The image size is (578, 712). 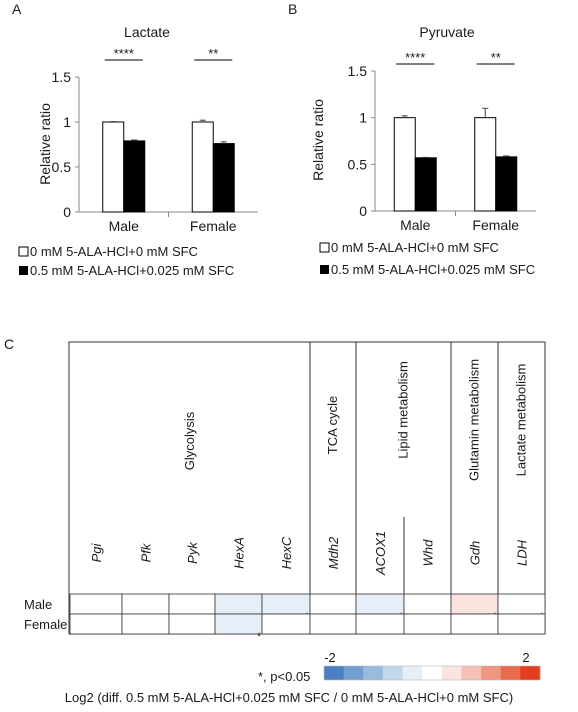 What do you see at coordinates (330, 657) in the screenshot?
I see `scale-min-label: -2` at bounding box center [330, 657].